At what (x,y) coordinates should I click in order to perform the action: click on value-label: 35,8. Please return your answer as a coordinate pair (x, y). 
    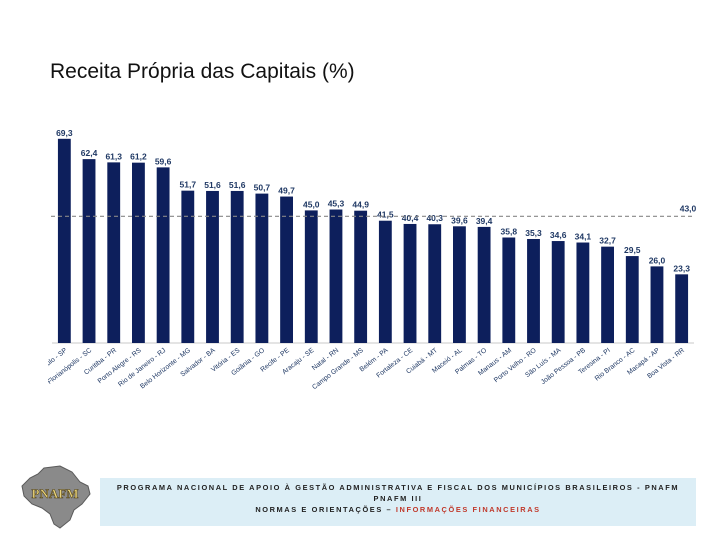
    Looking at the image, I should click on (509, 232).